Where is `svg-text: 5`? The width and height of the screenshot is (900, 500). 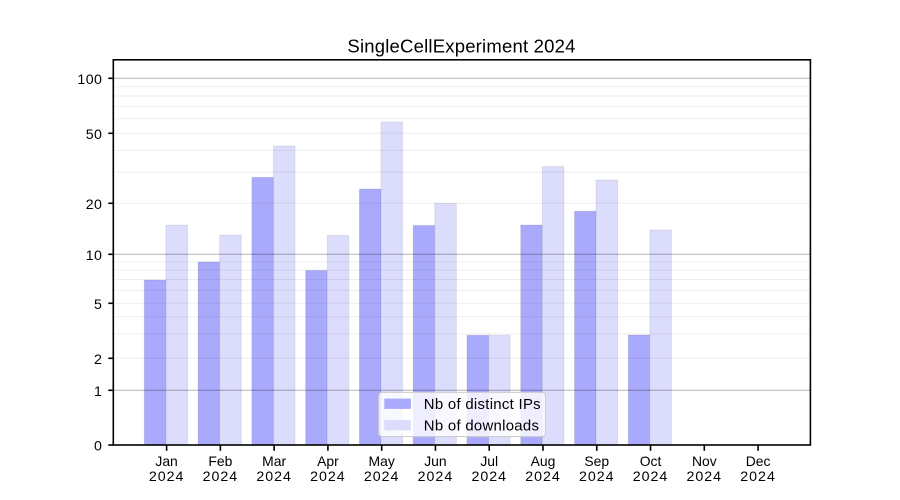 svg-text: 5 is located at coordinates (98, 305).